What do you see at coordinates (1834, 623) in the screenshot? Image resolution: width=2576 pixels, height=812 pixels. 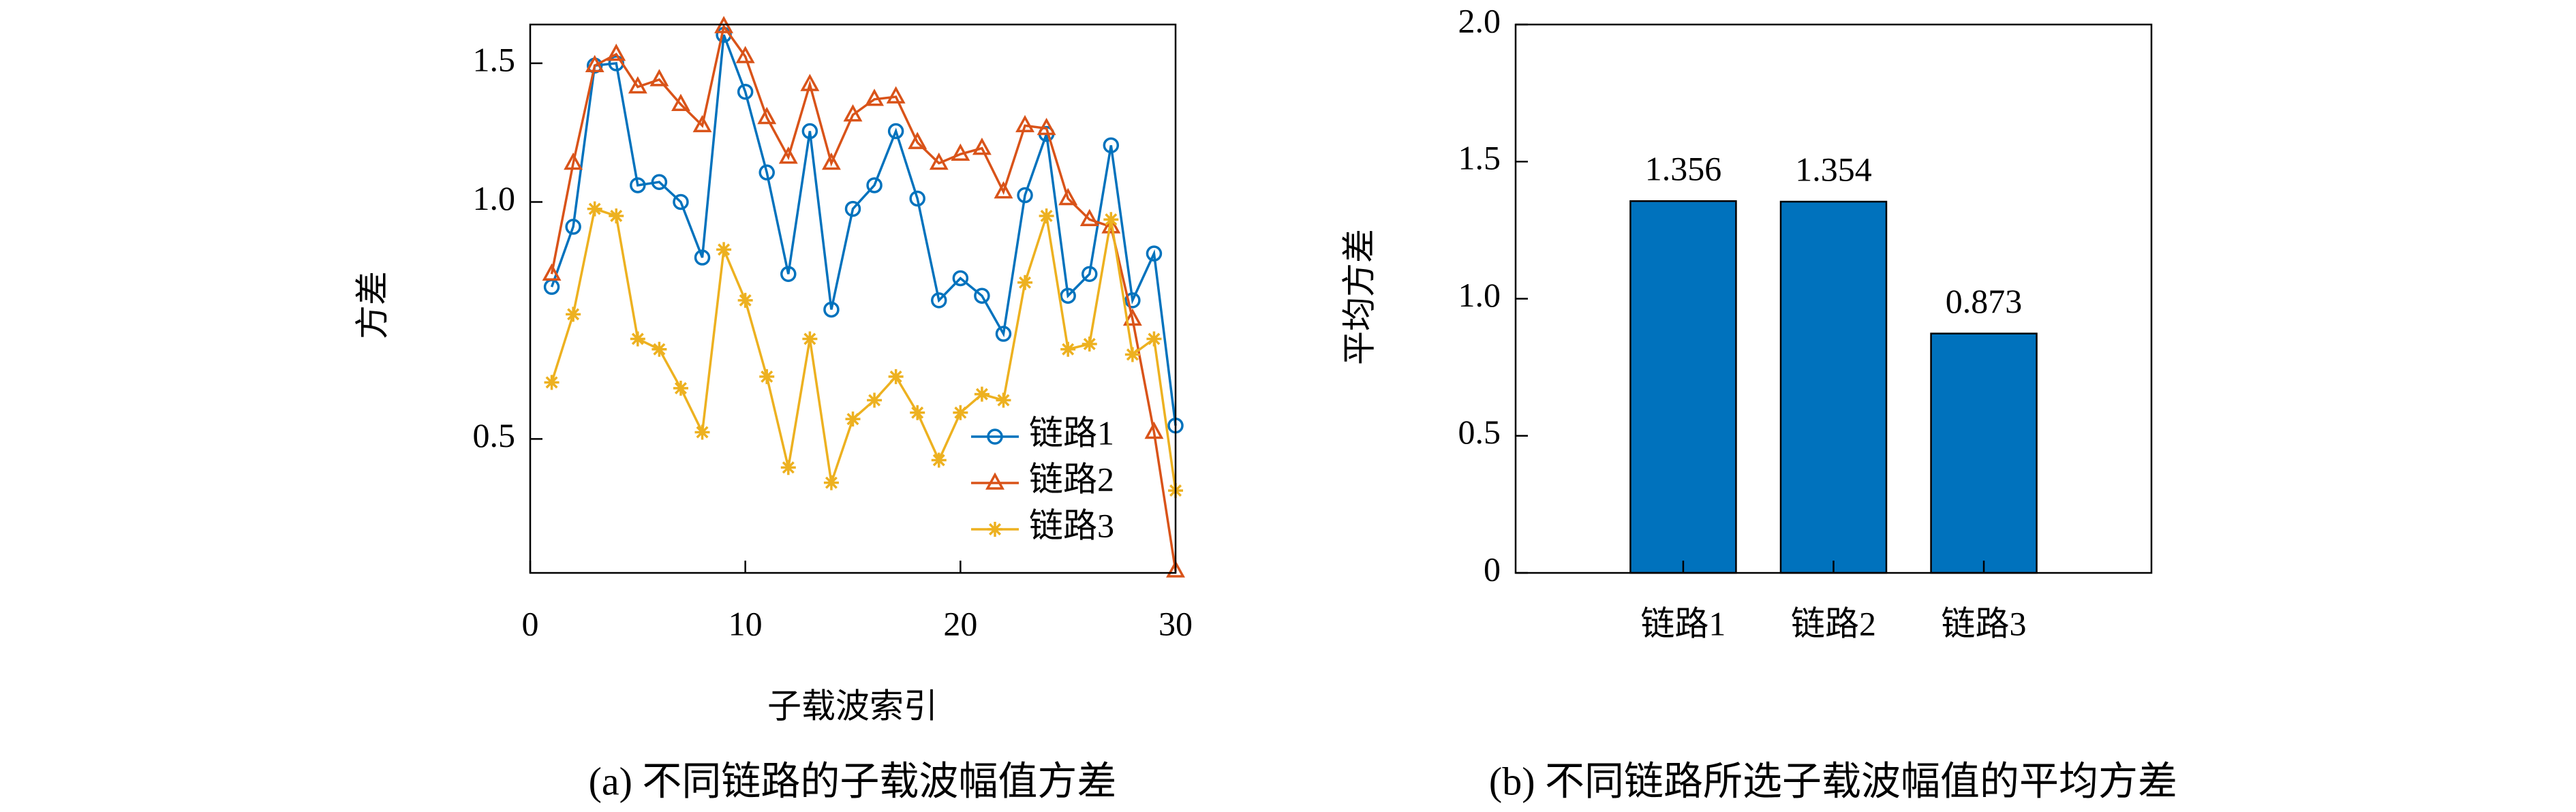 I see `x-tick-label: 链路2` at bounding box center [1834, 623].